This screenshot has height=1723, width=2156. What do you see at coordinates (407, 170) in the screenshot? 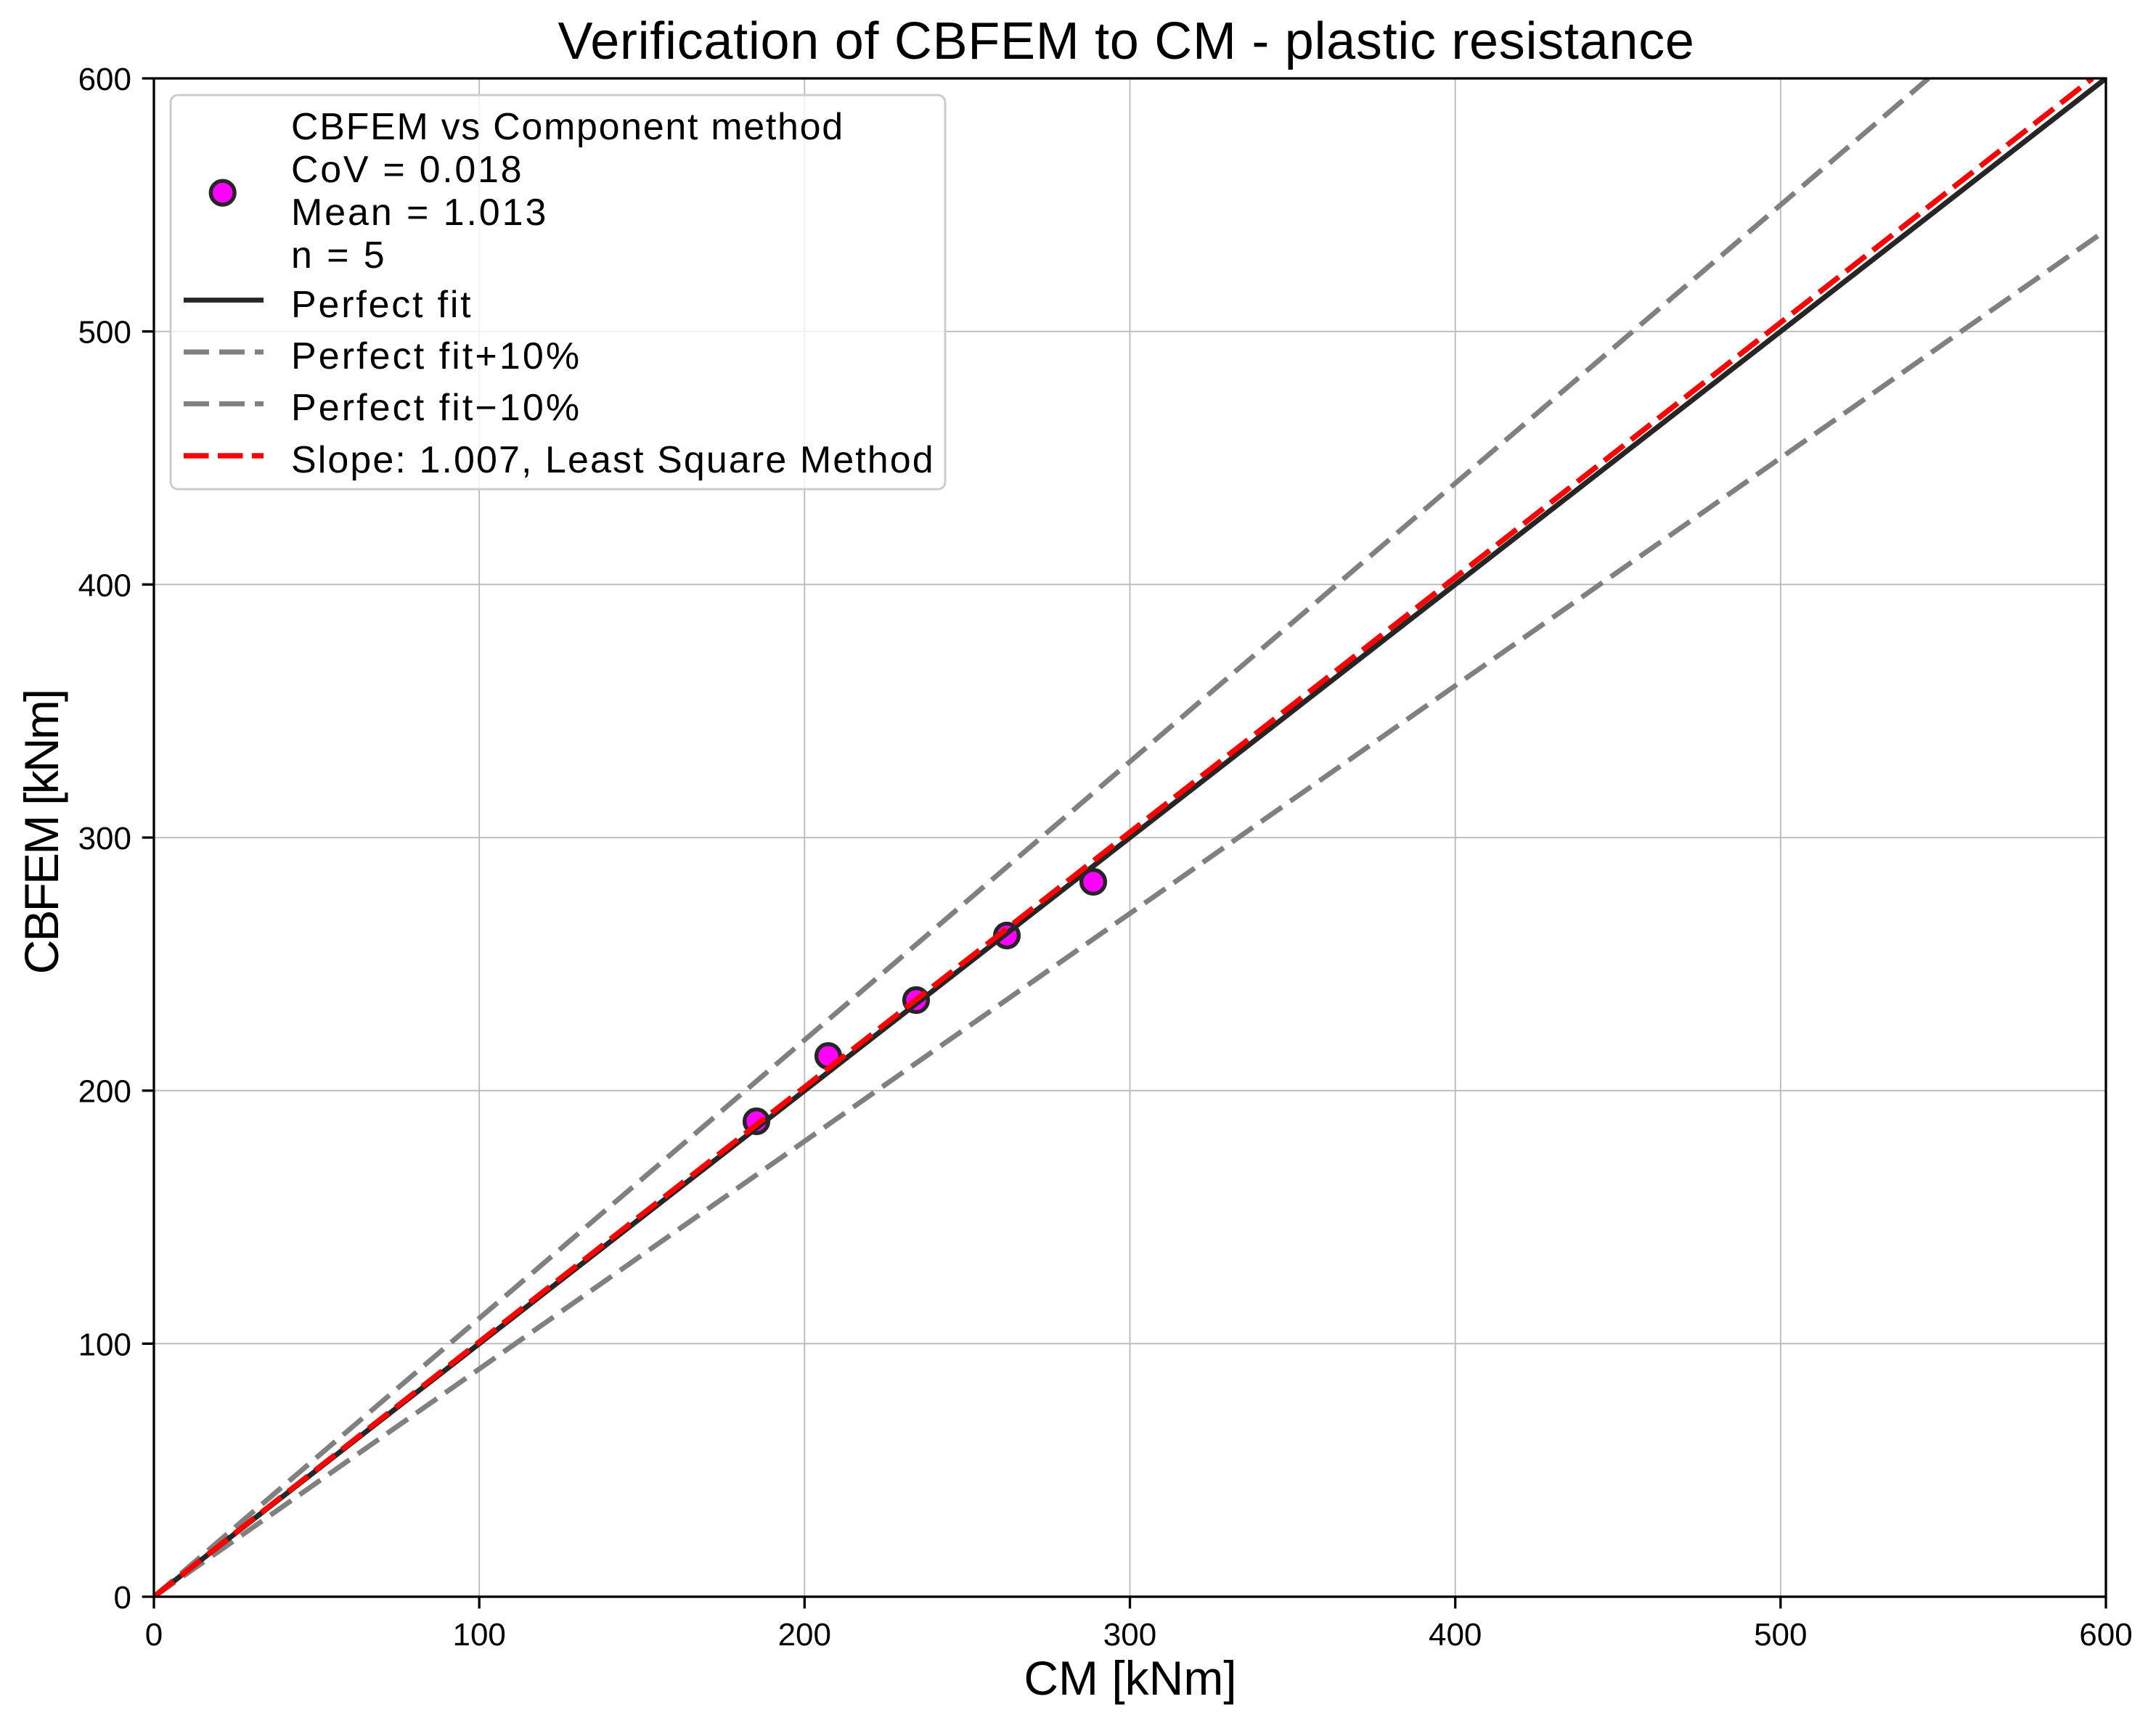
I see `svg-text: CoV = 0.018` at bounding box center [407, 170].